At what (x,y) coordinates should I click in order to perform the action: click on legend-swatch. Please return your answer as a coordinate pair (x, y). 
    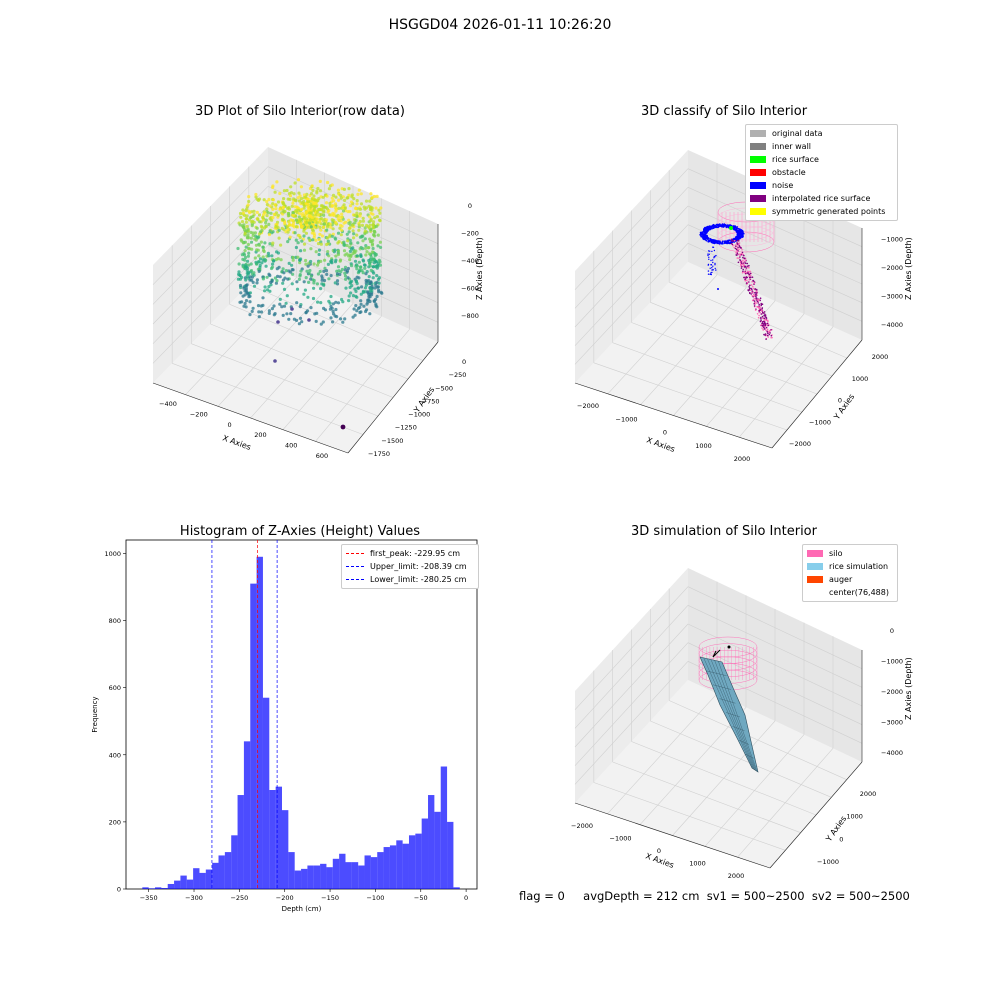
    Looking at the image, I should click on (758, 172).